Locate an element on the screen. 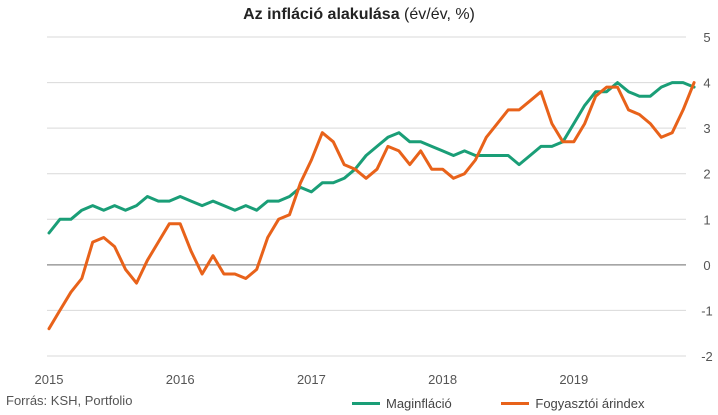 The width and height of the screenshot is (718, 415). x-tick-label: 2019 is located at coordinates (573, 379).